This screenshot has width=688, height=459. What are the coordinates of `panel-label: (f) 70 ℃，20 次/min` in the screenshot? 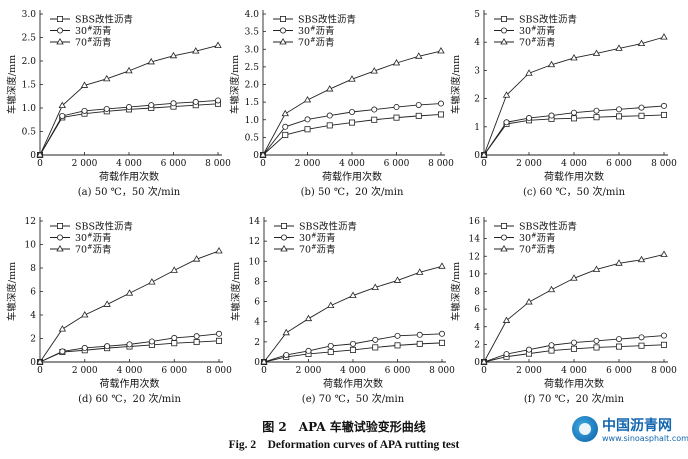 It's located at (574, 398).